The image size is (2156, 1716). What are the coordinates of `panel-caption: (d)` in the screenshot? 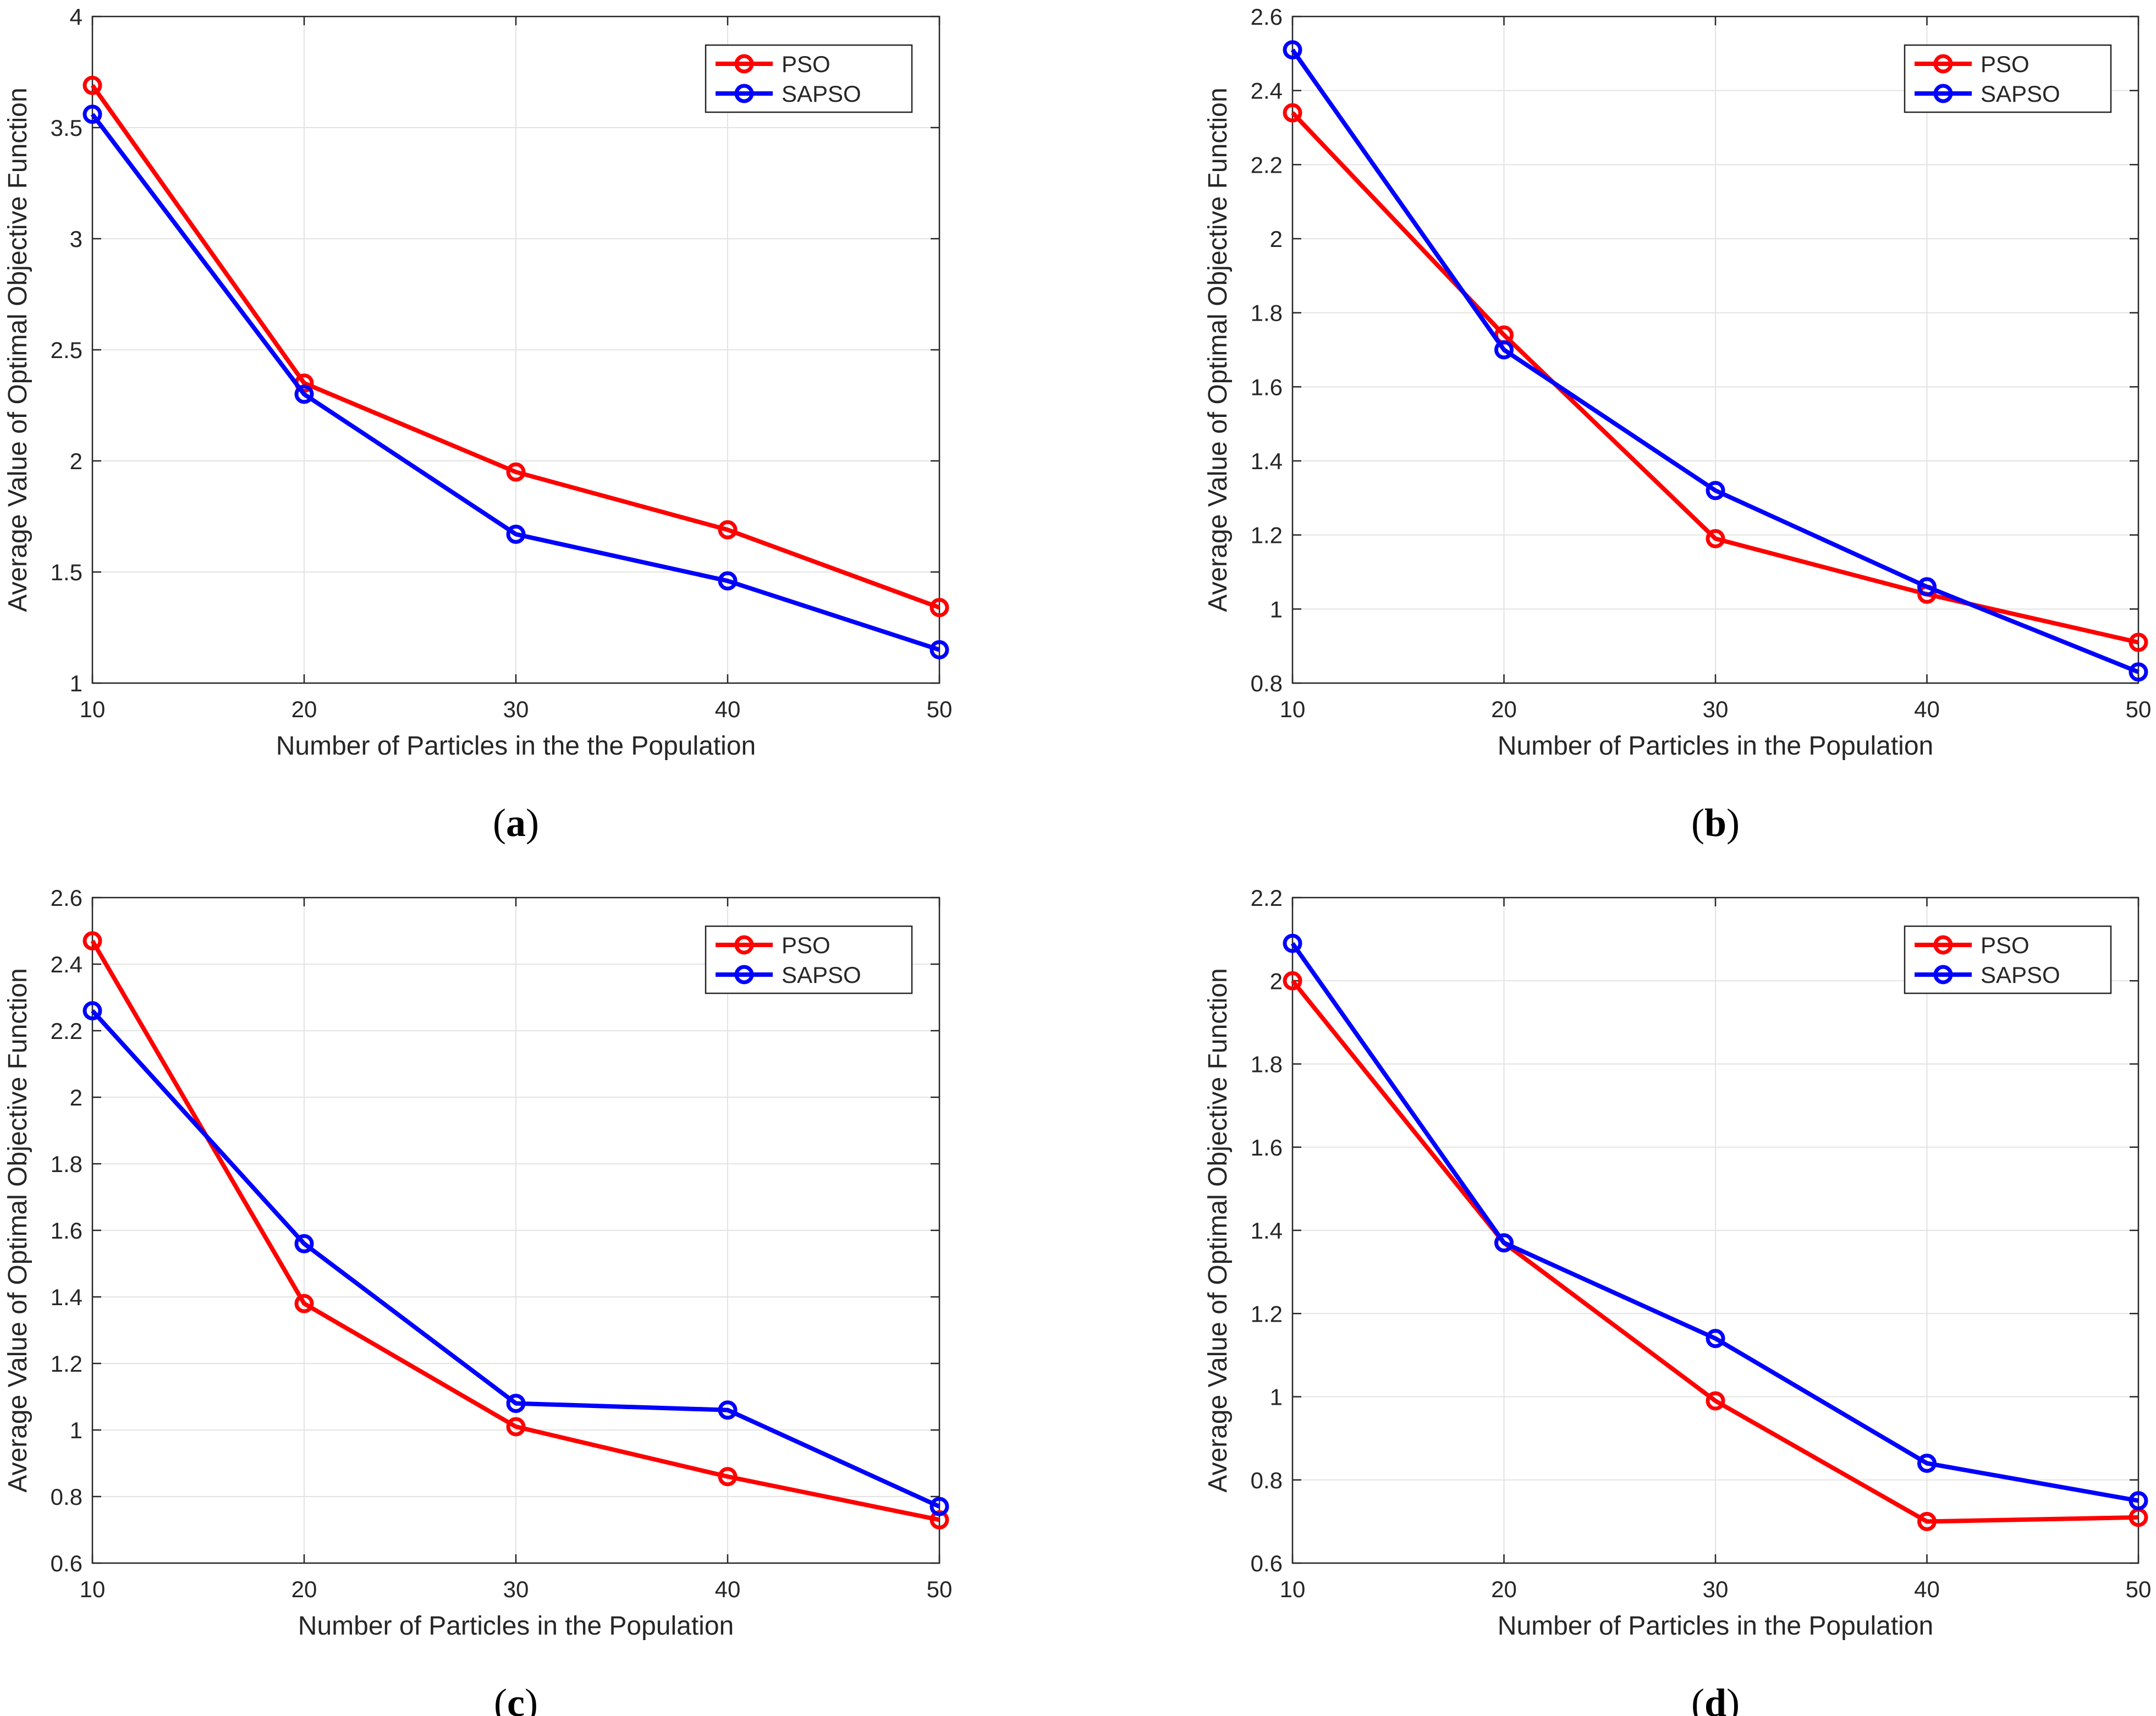 It's located at (1715, 1698).